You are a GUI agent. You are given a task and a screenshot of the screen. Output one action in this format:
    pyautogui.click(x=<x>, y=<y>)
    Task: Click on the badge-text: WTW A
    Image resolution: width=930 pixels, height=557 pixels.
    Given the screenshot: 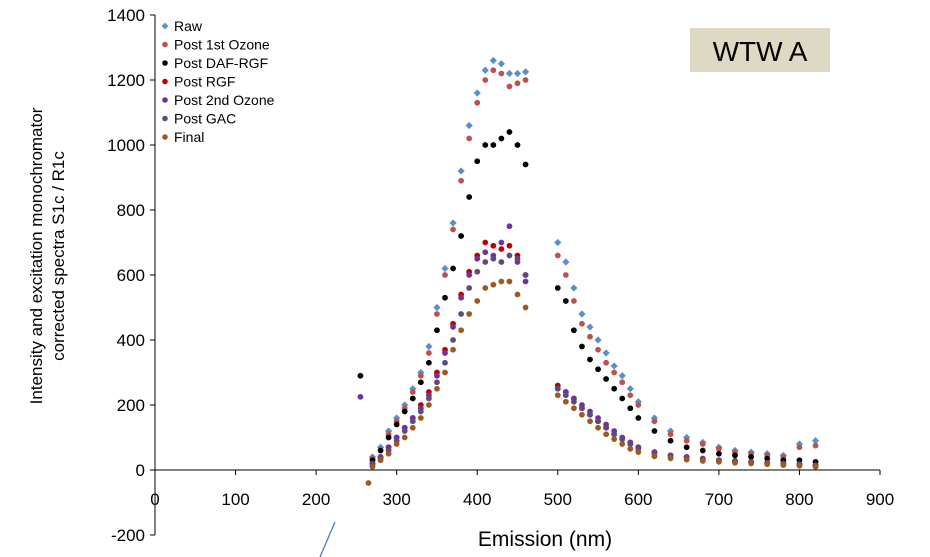 What is the action you would take?
    pyautogui.click(x=760, y=51)
    